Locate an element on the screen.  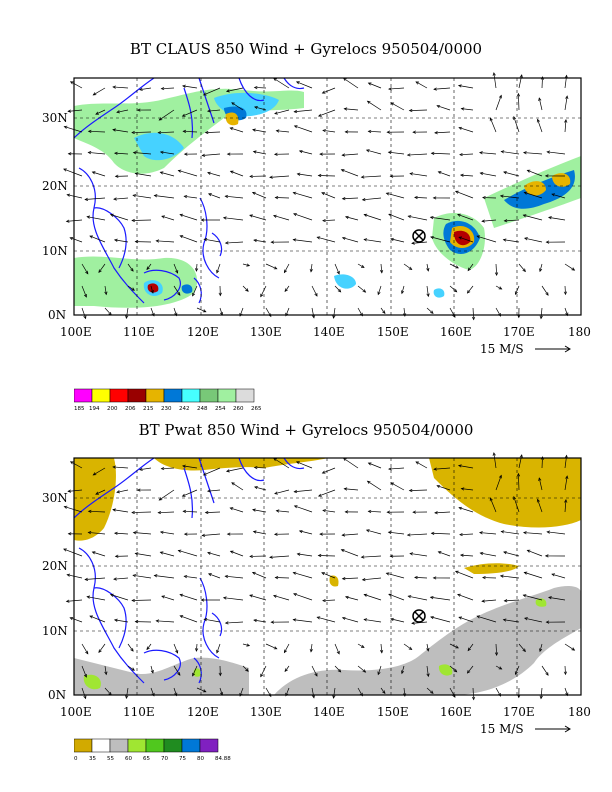
panel1-lon-label: 150E is located at coordinates (393, 332).